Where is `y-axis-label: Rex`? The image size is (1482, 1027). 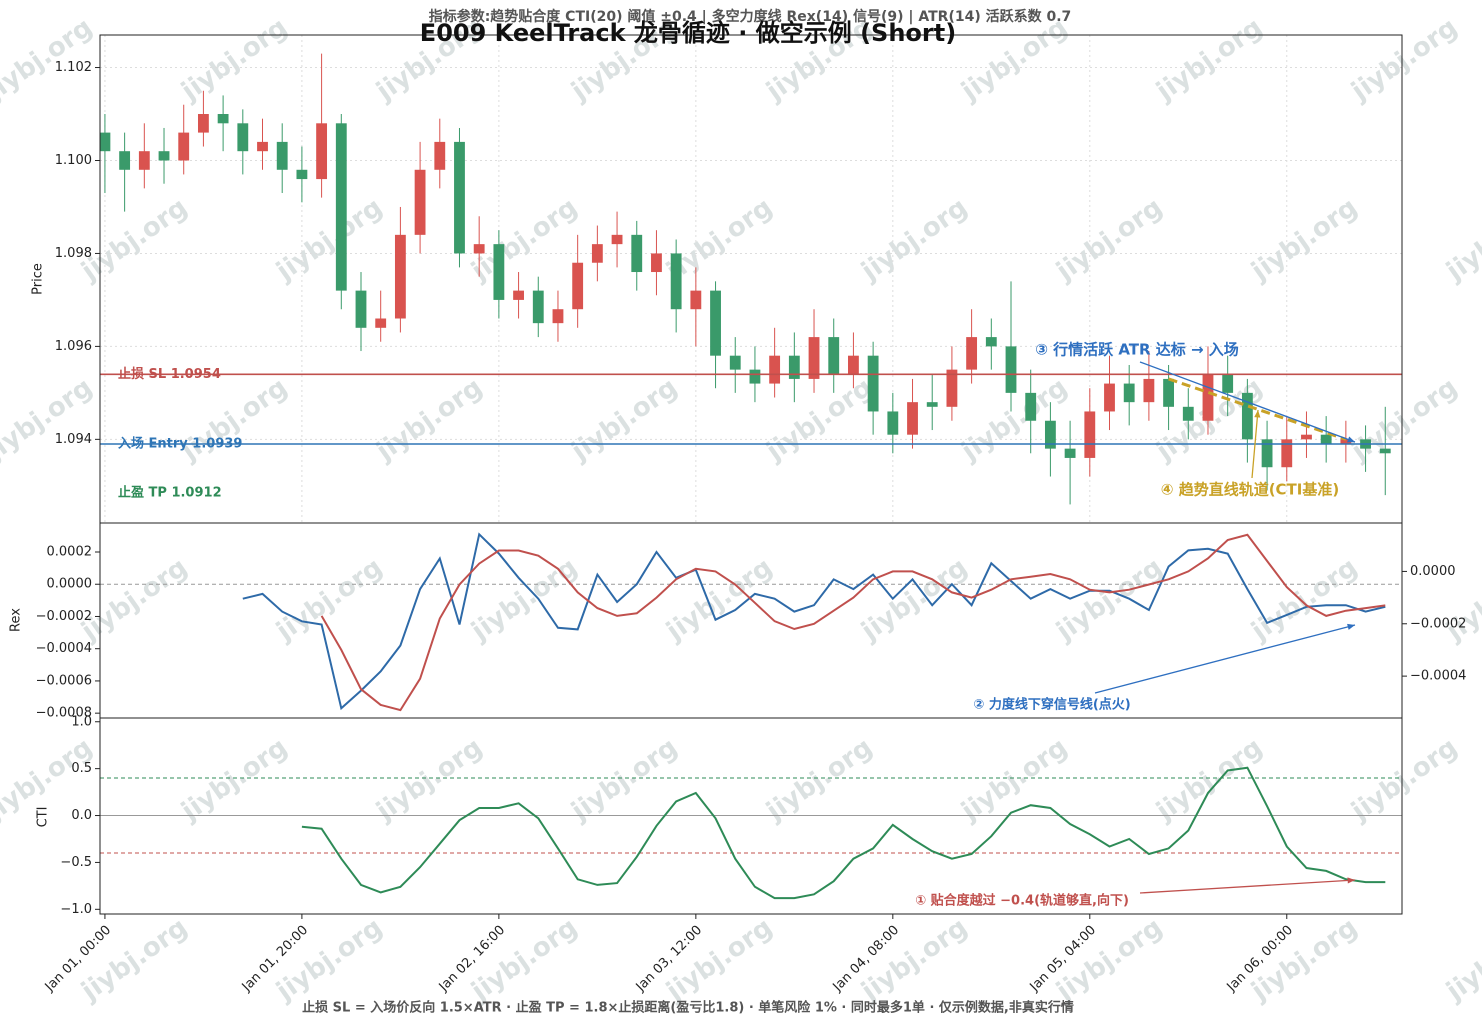 y-axis-label: Rex is located at coordinates (16, 620).